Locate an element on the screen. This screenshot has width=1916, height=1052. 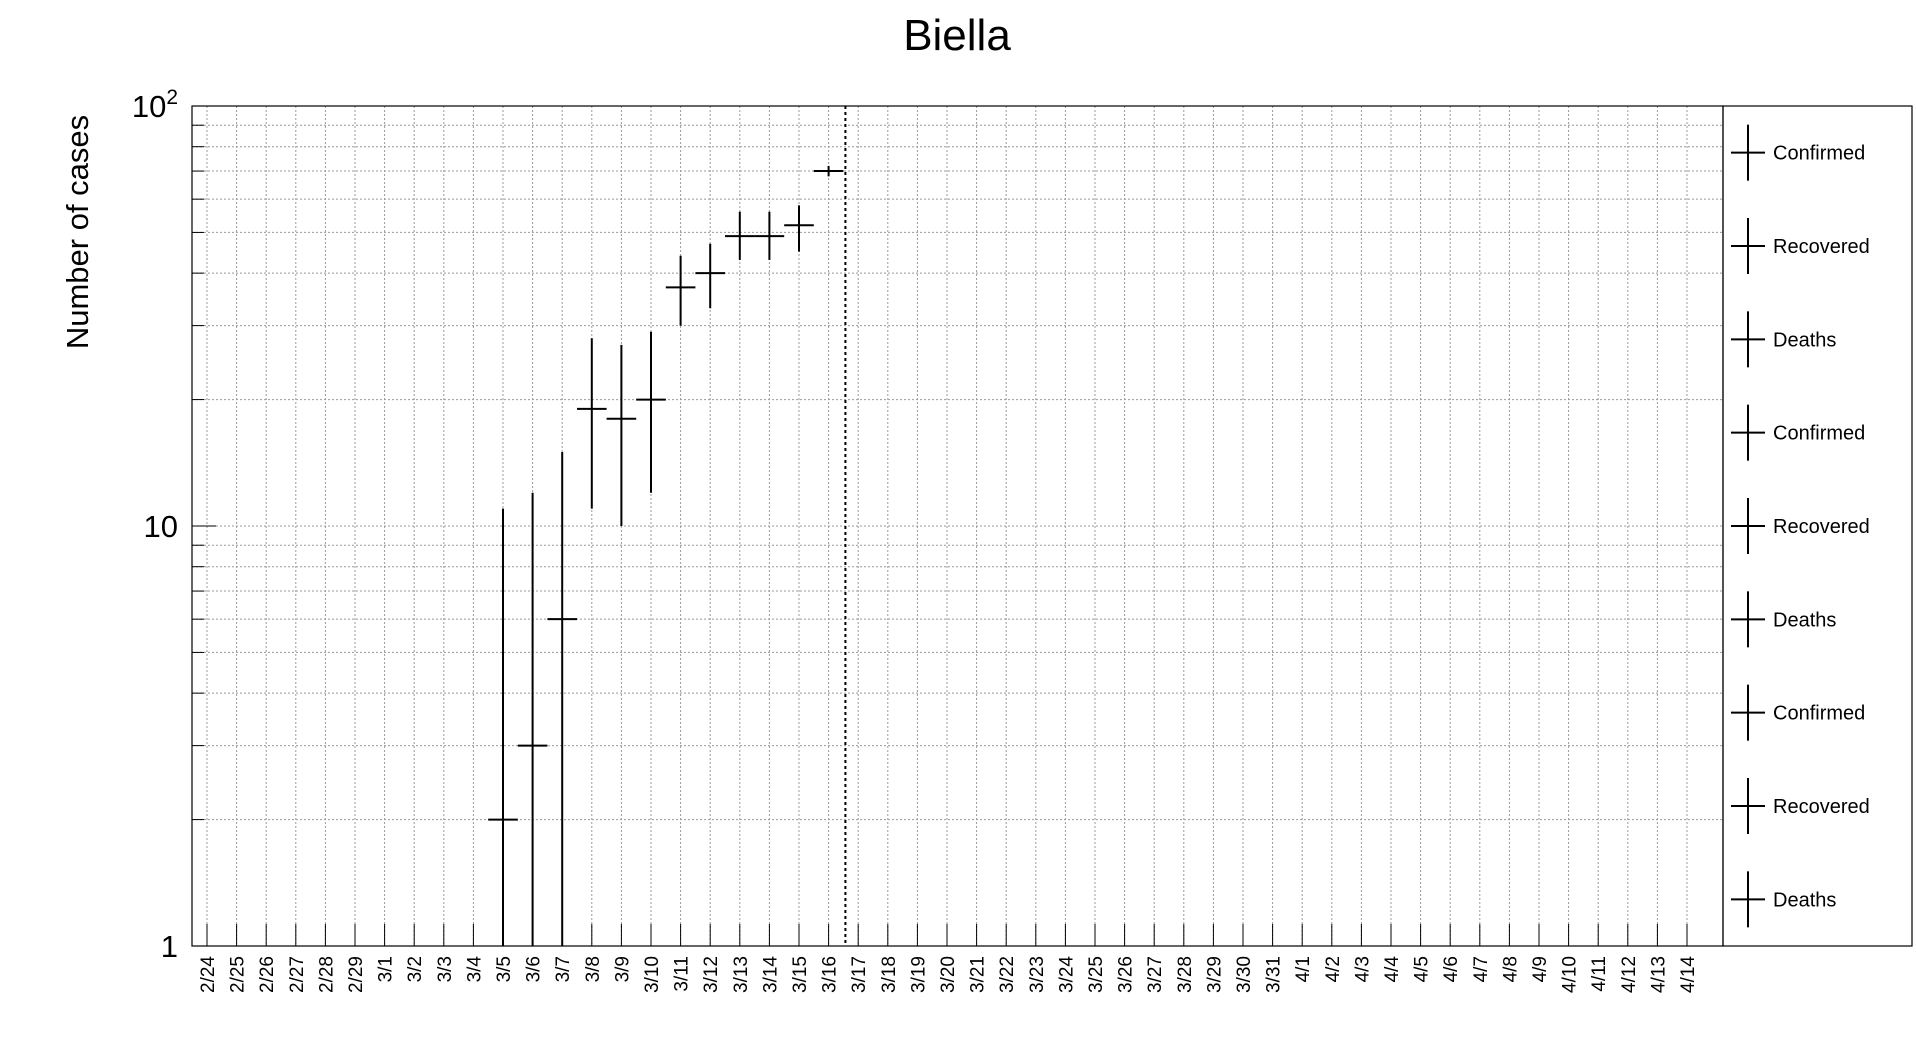
data-points is located at coordinates (666, 555).